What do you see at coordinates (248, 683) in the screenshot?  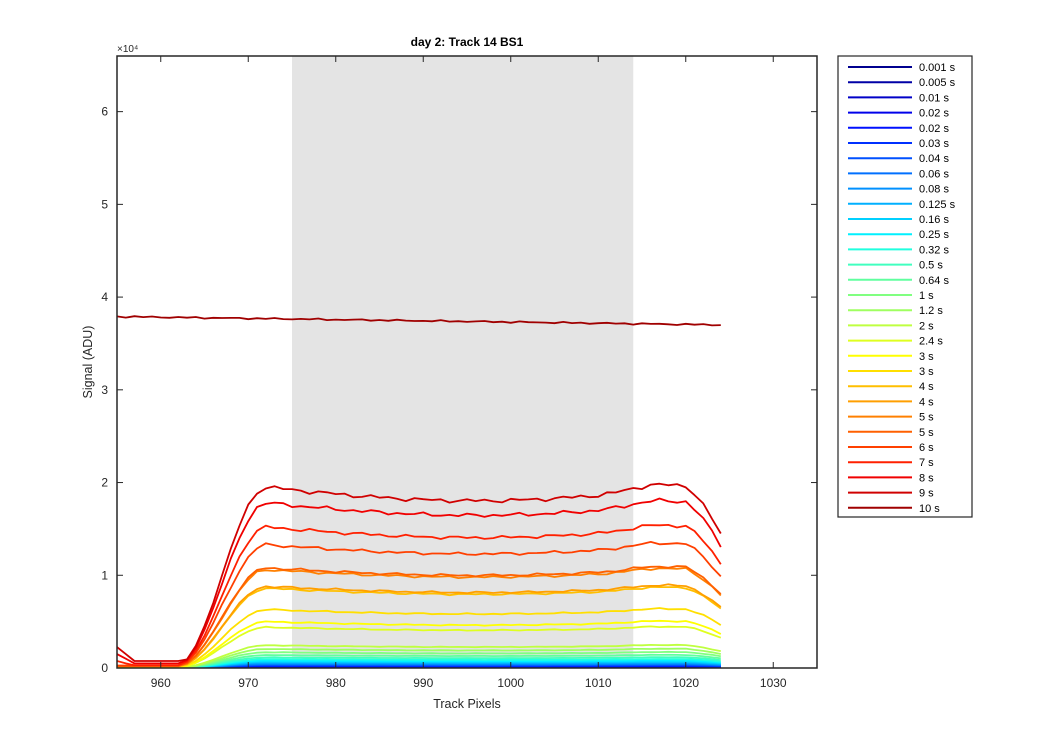 I see `x-tick-label: 970` at bounding box center [248, 683].